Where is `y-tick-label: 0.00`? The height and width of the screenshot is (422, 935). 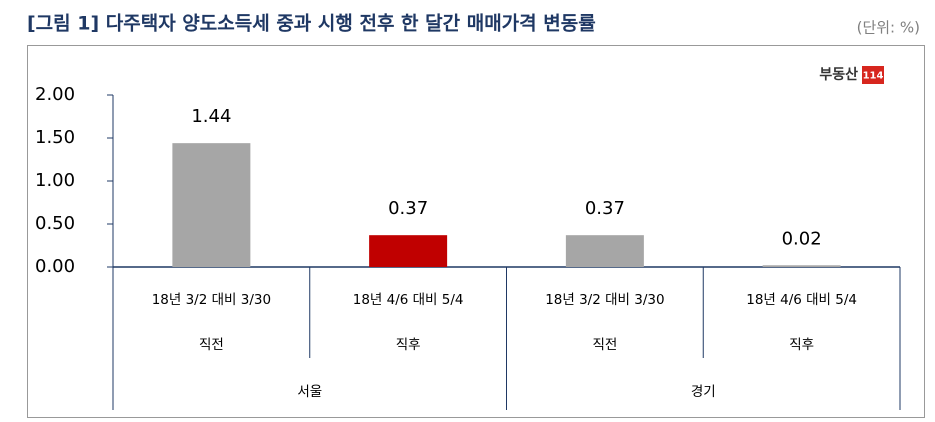
y-tick-label: 0.00 is located at coordinates (55, 266).